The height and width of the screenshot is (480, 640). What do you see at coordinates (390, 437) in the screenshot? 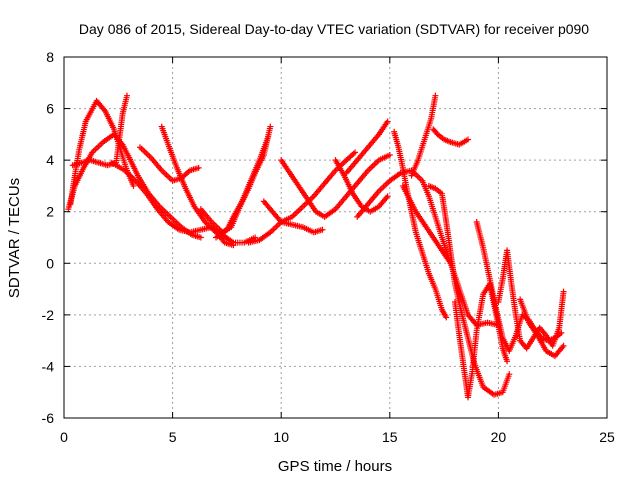
I see `x-tick-label: 15` at bounding box center [390, 437].